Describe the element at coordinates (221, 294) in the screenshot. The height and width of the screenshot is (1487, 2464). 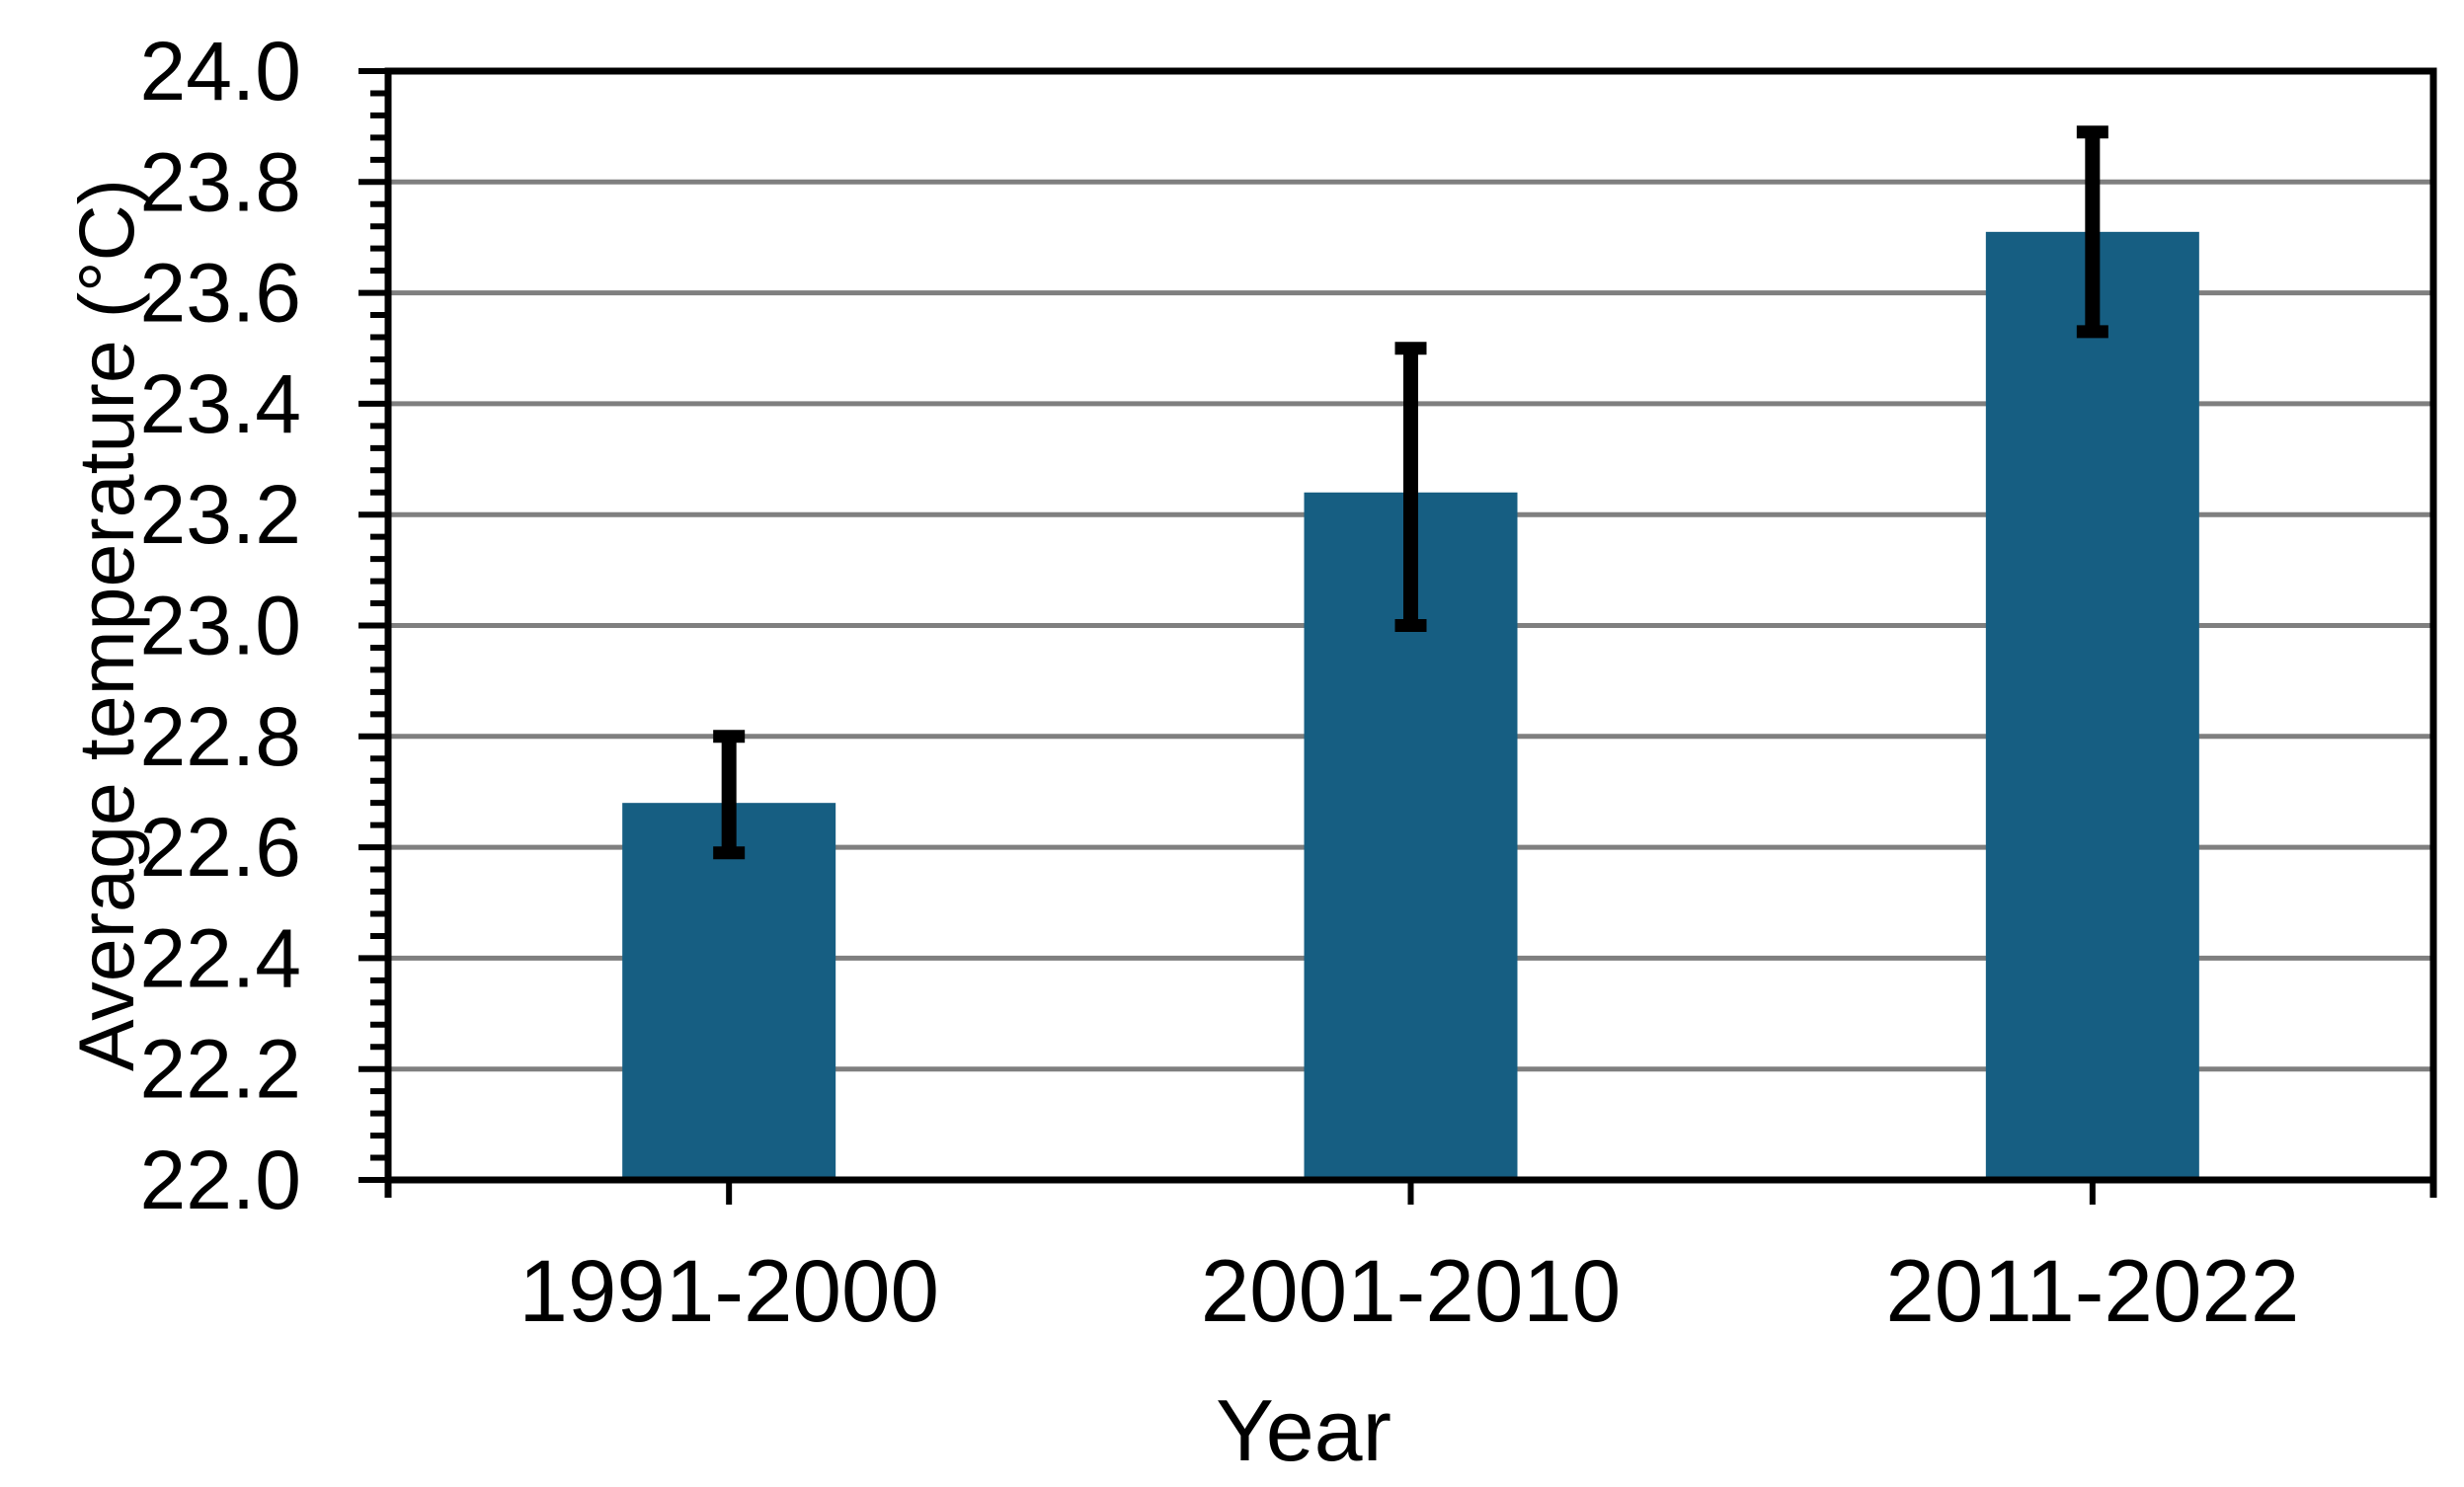
I see `y-tick-label: 23.6` at that location.